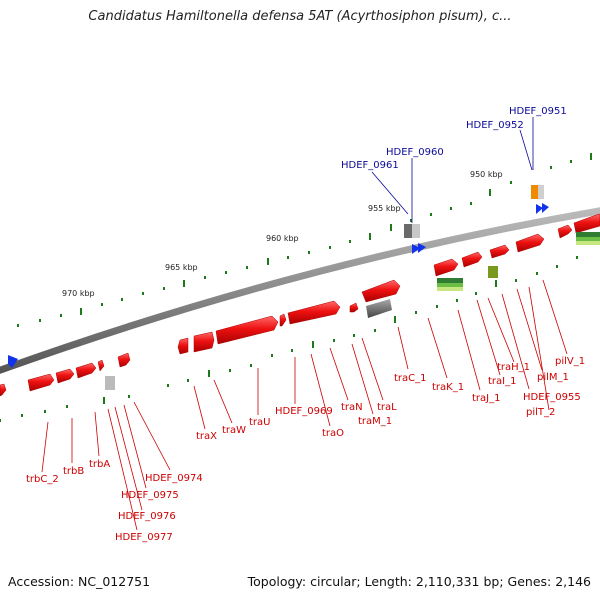 This screenshot has width=600, height=600. I want to click on gene-label-tral: traL, so click(387, 407).